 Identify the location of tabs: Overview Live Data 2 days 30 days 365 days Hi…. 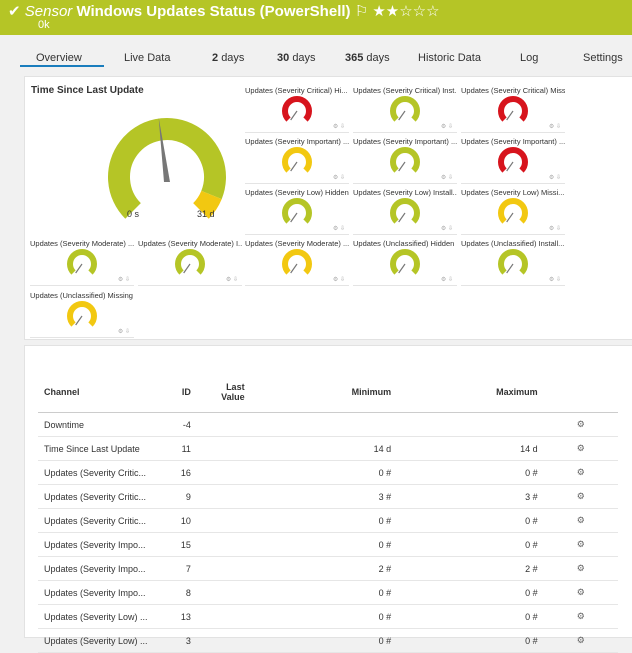
(316, 57).